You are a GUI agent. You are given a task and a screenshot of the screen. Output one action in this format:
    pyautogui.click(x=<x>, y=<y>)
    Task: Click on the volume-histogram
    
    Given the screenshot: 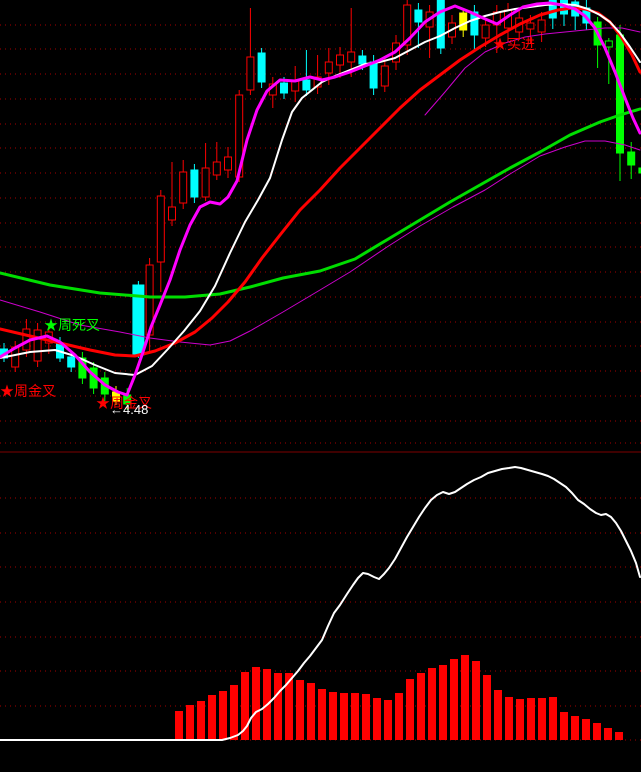 What is the action you would take?
    pyautogui.click(x=399, y=697)
    